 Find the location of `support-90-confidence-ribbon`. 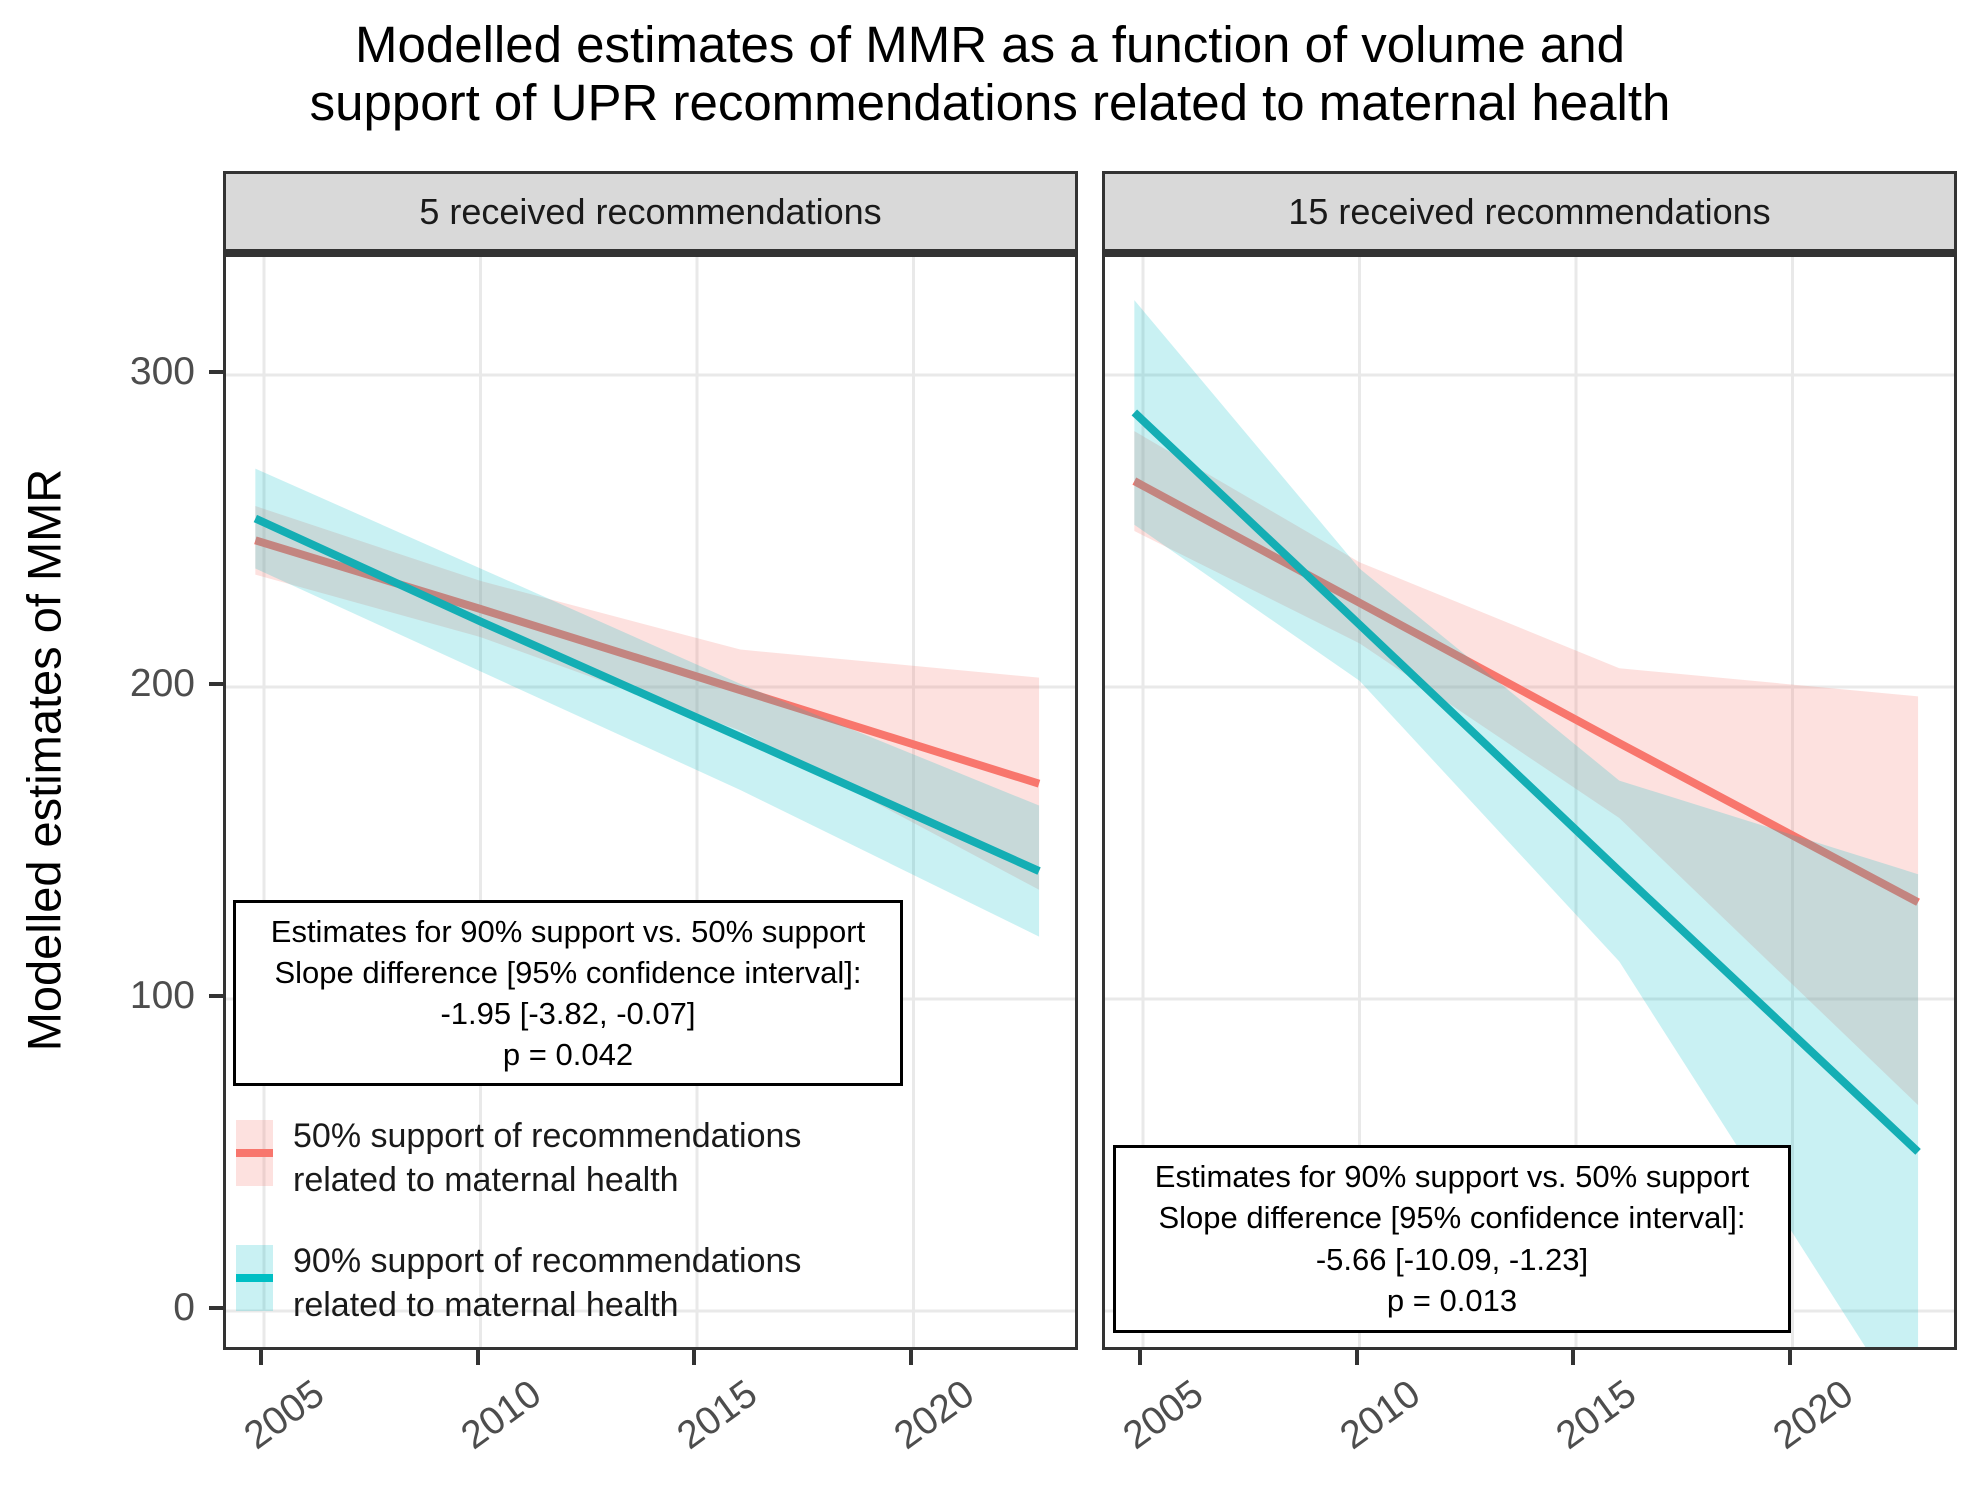

support-90-confidence-ribbon is located at coordinates (647, 702).